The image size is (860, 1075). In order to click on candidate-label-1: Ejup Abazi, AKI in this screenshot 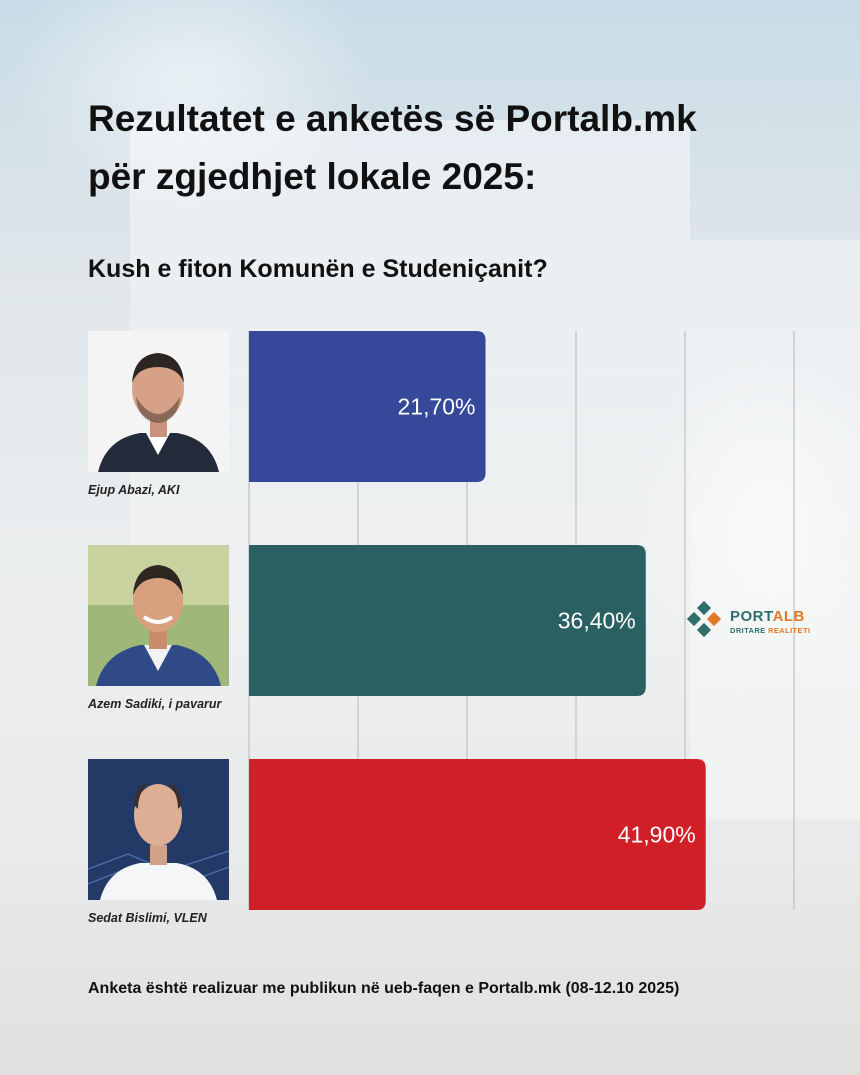, I will do `click(134, 490)`.